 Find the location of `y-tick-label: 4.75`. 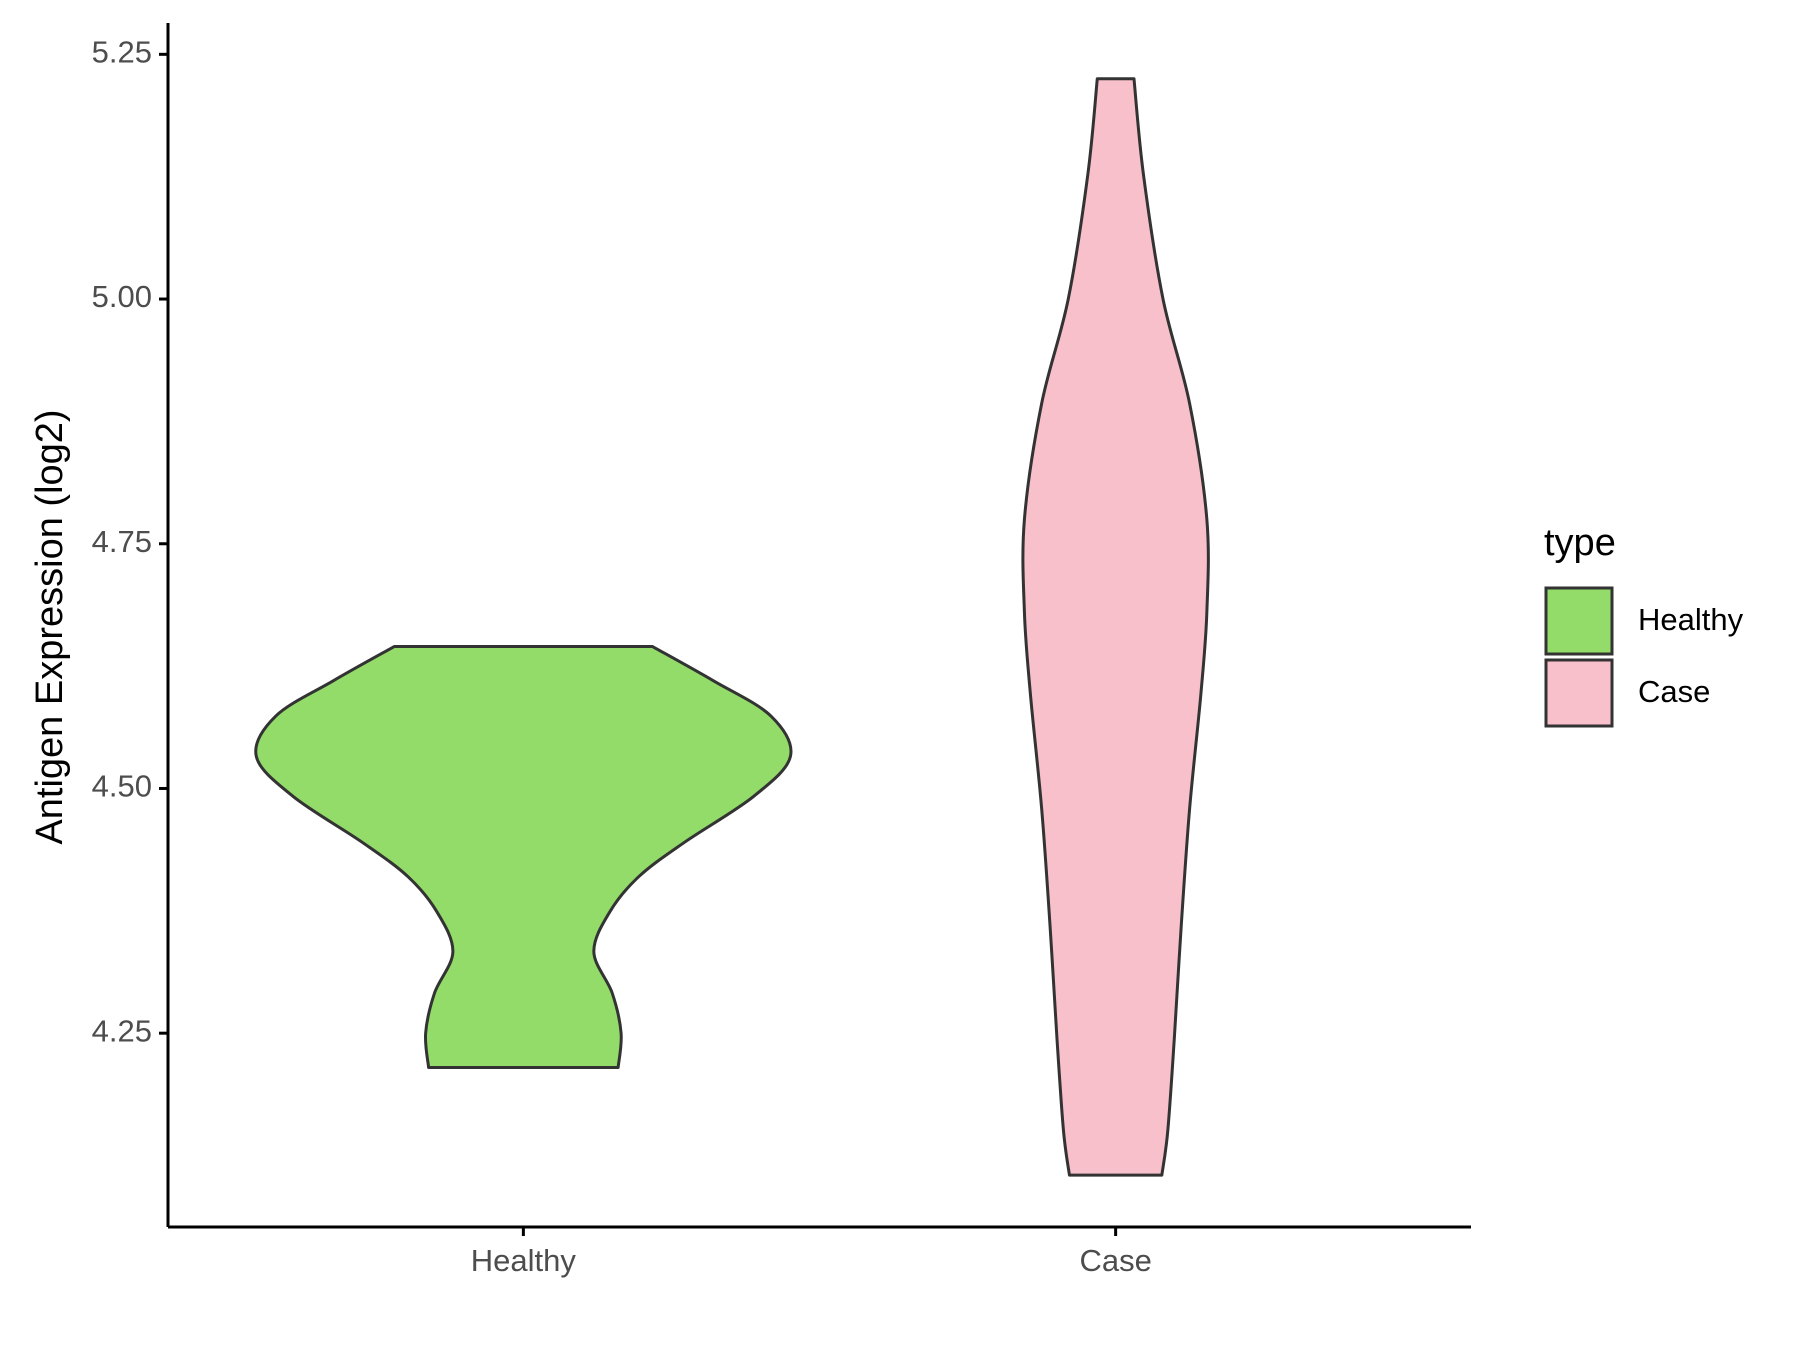

y-tick-label: 4.75 is located at coordinates (122, 541).